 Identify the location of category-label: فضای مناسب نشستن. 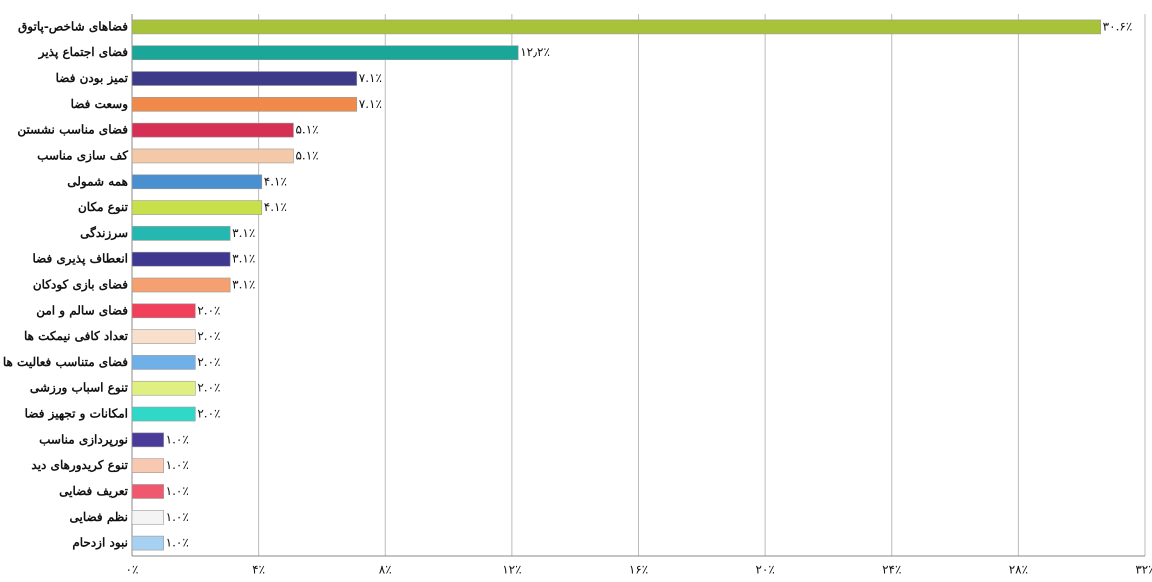
(72, 130).